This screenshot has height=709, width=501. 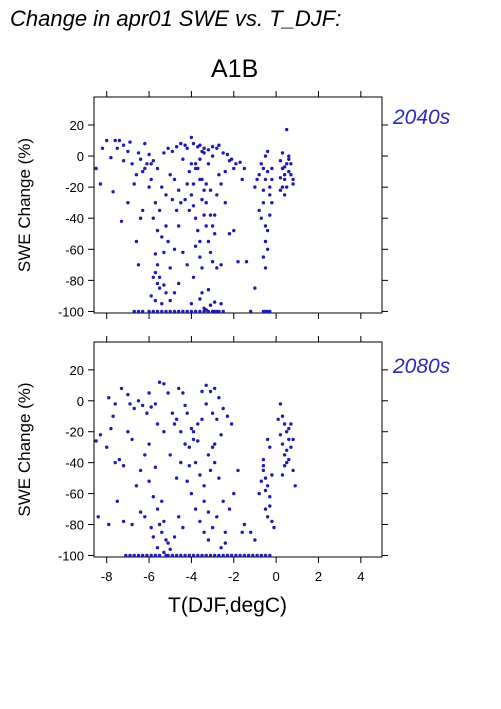 I want to click on x-tick-label: 0, so click(x=276, y=576).